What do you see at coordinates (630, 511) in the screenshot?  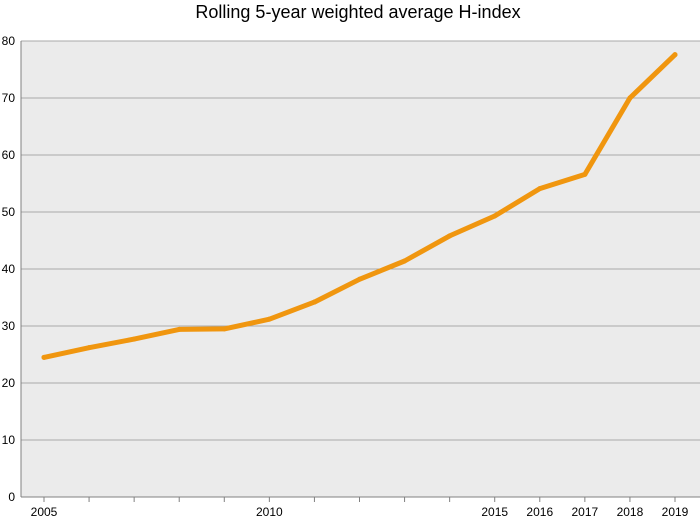 I see `x-tick-label-2018: 2018` at bounding box center [630, 511].